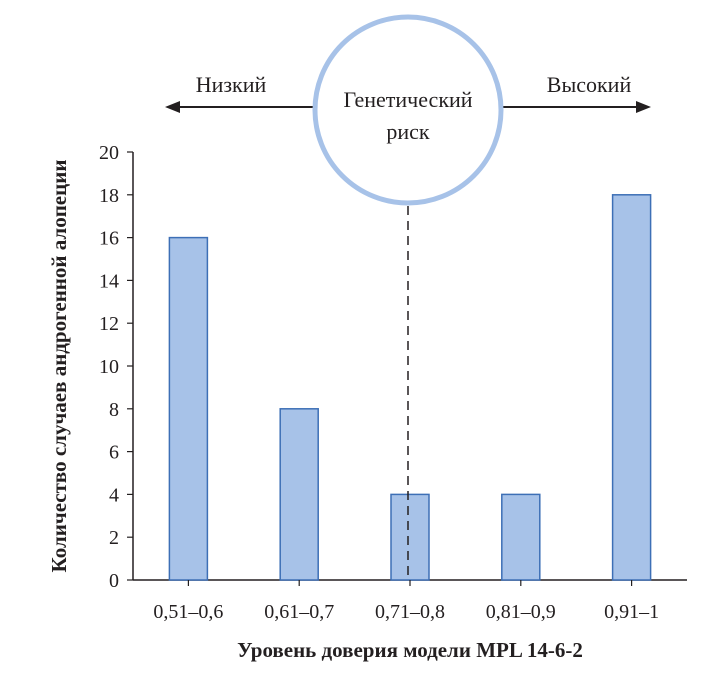 The image size is (723, 675). What do you see at coordinates (114, 453) in the screenshot?
I see `y-tick-label: 6` at bounding box center [114, 453].